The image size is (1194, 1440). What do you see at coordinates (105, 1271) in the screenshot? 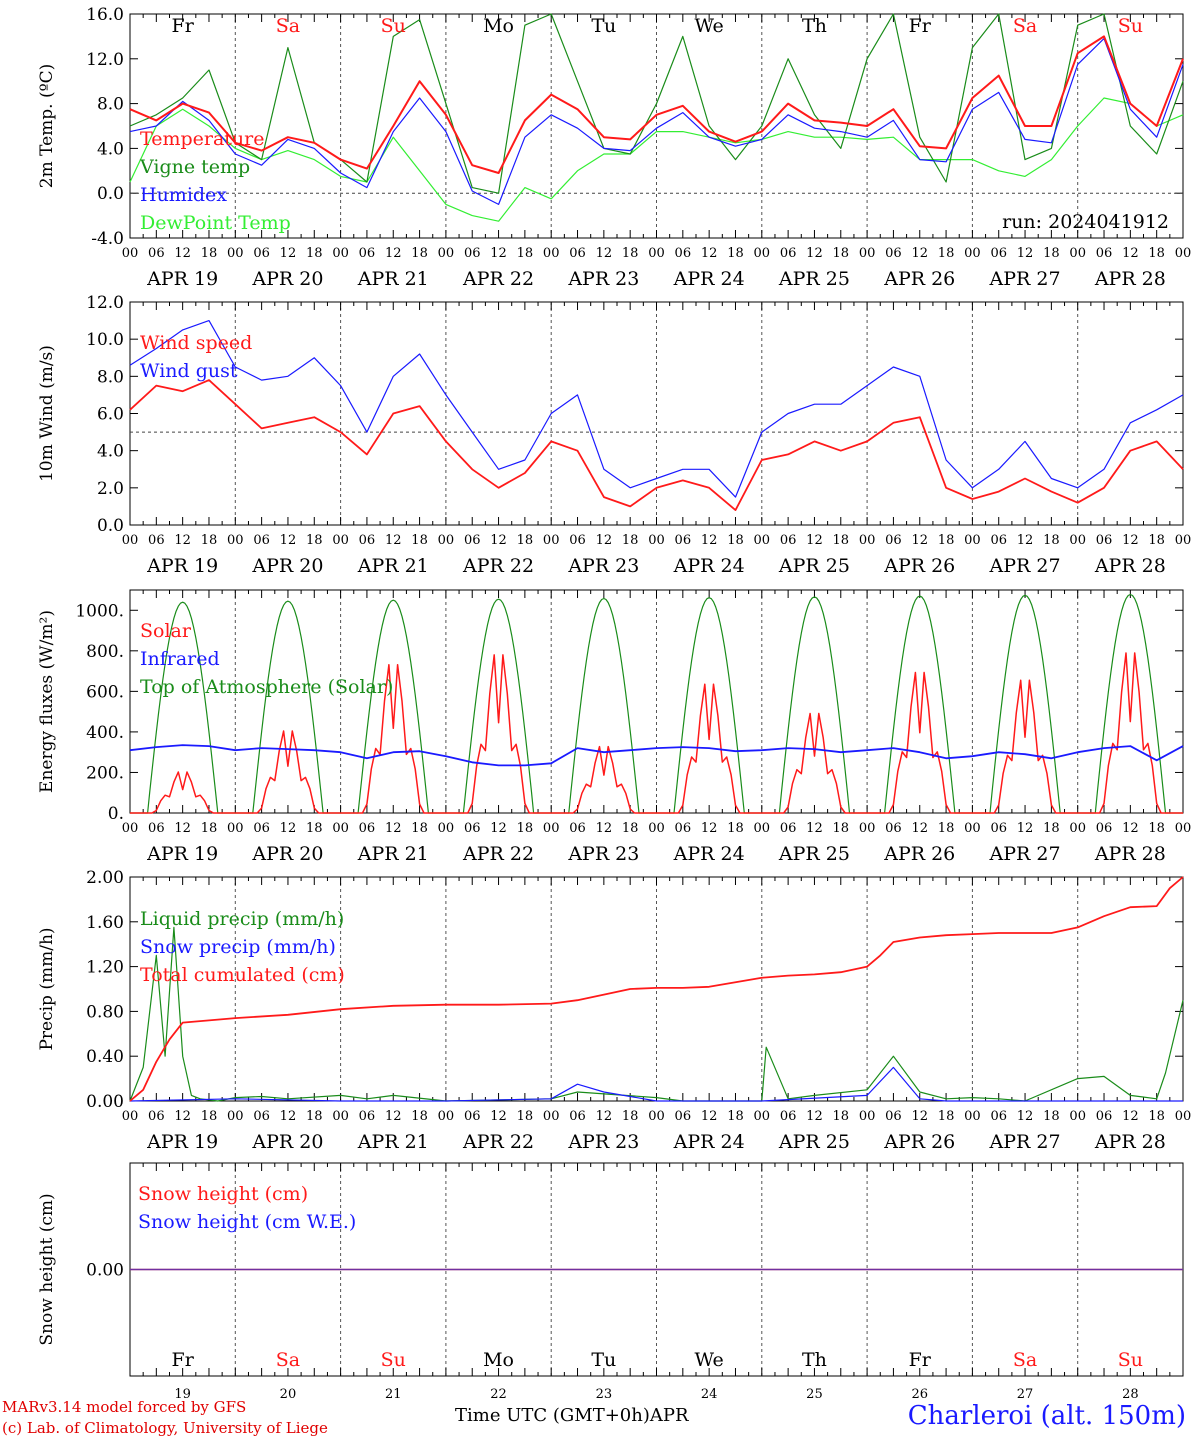
I see `y-tick-label: 0.00` at bounding box center [105, 1271].